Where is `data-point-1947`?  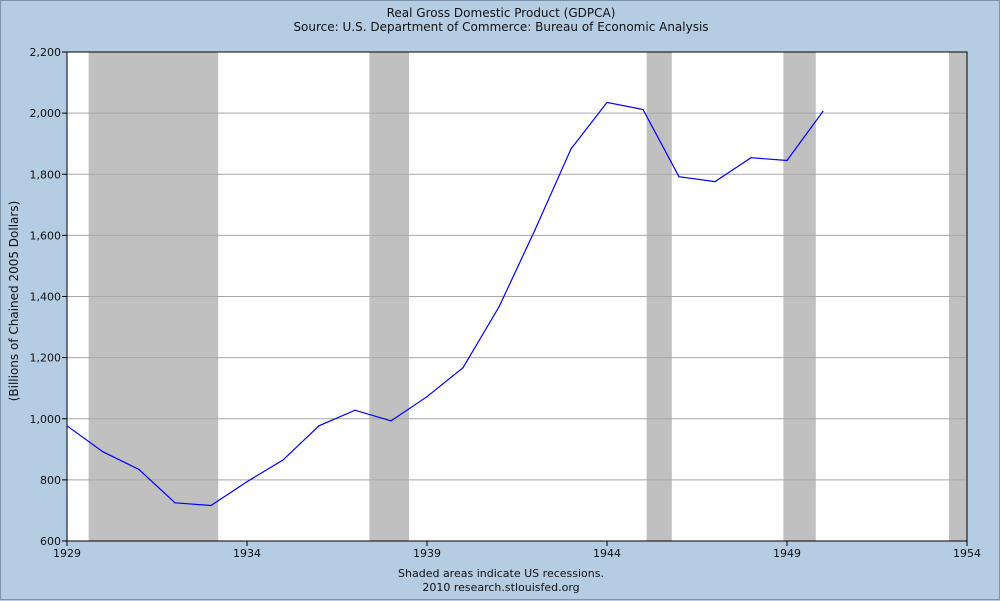 data-point-1947 is located at coordinates (715, 181).